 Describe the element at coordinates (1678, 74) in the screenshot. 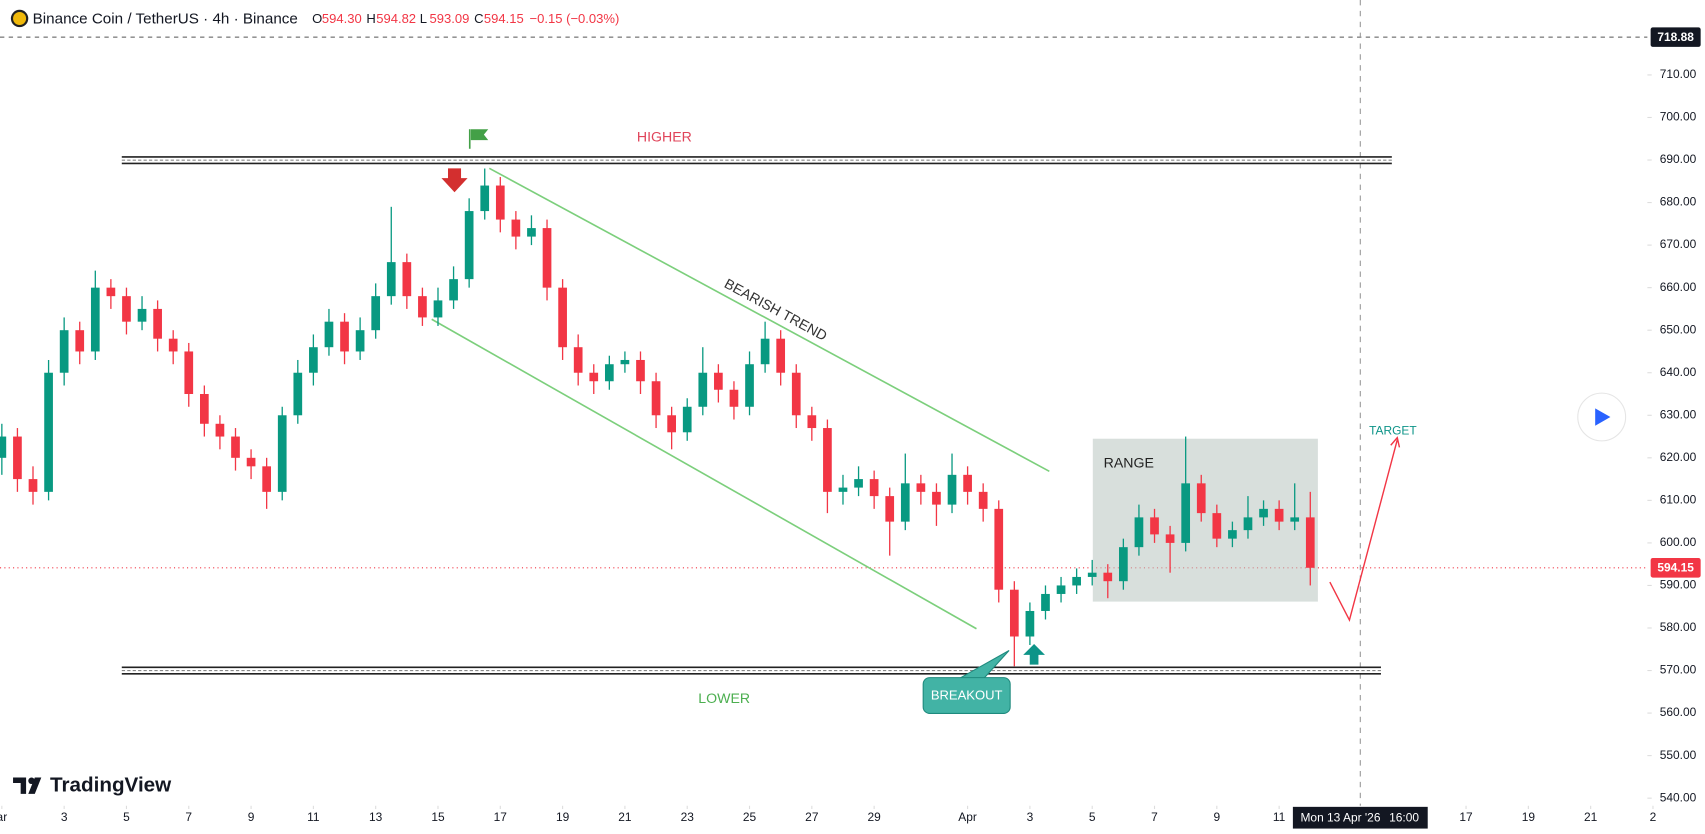

I see `y-tick-label: 710.00` at that location.